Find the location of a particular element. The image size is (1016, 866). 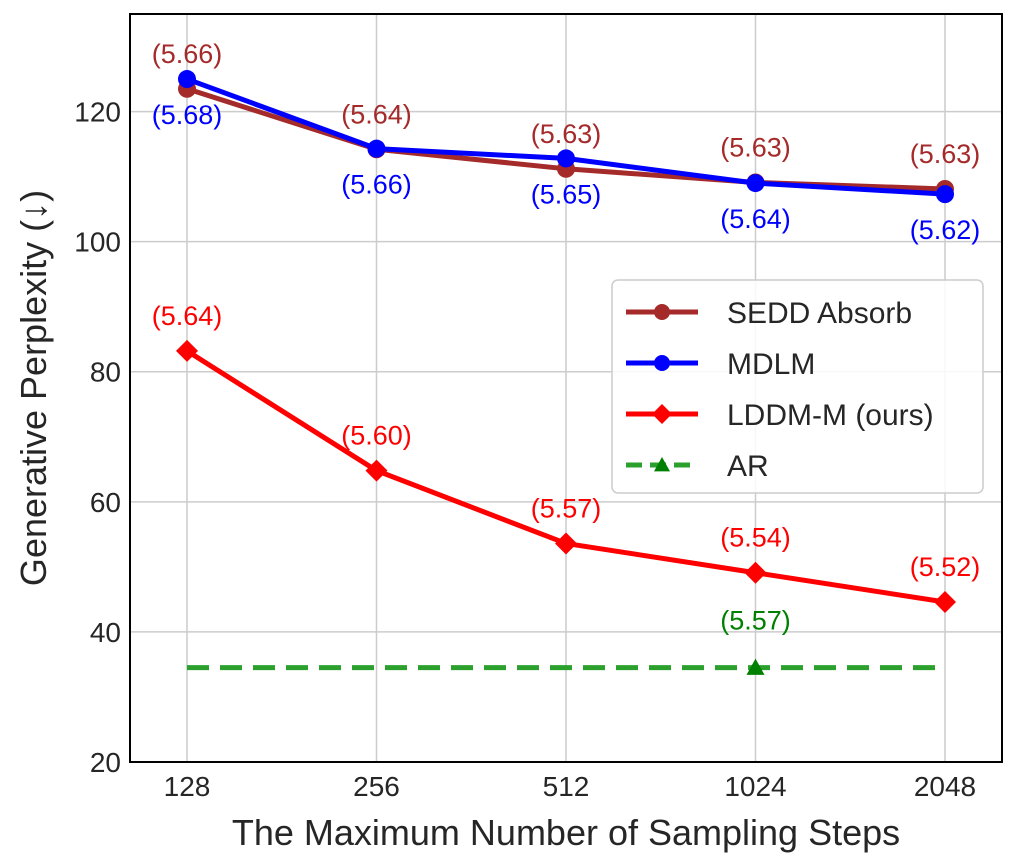

y-tick-label: 60 is located at coordinates (105, 502).